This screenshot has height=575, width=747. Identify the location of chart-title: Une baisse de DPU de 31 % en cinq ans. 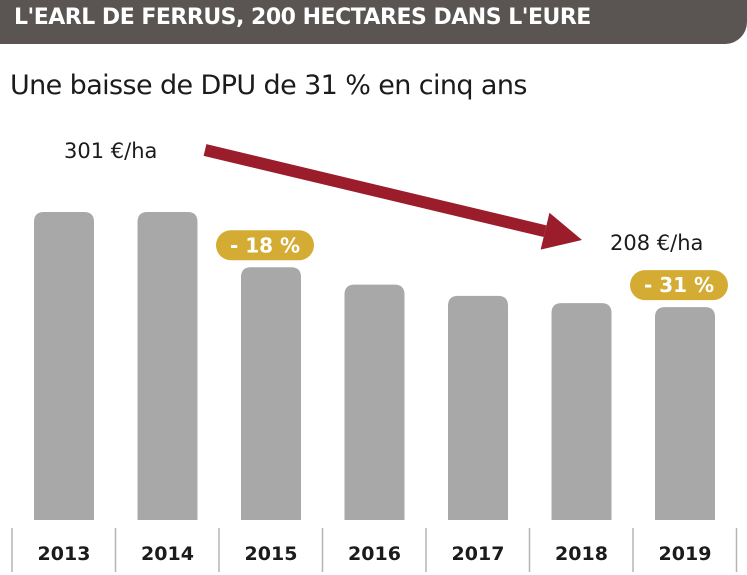
(268, 85).